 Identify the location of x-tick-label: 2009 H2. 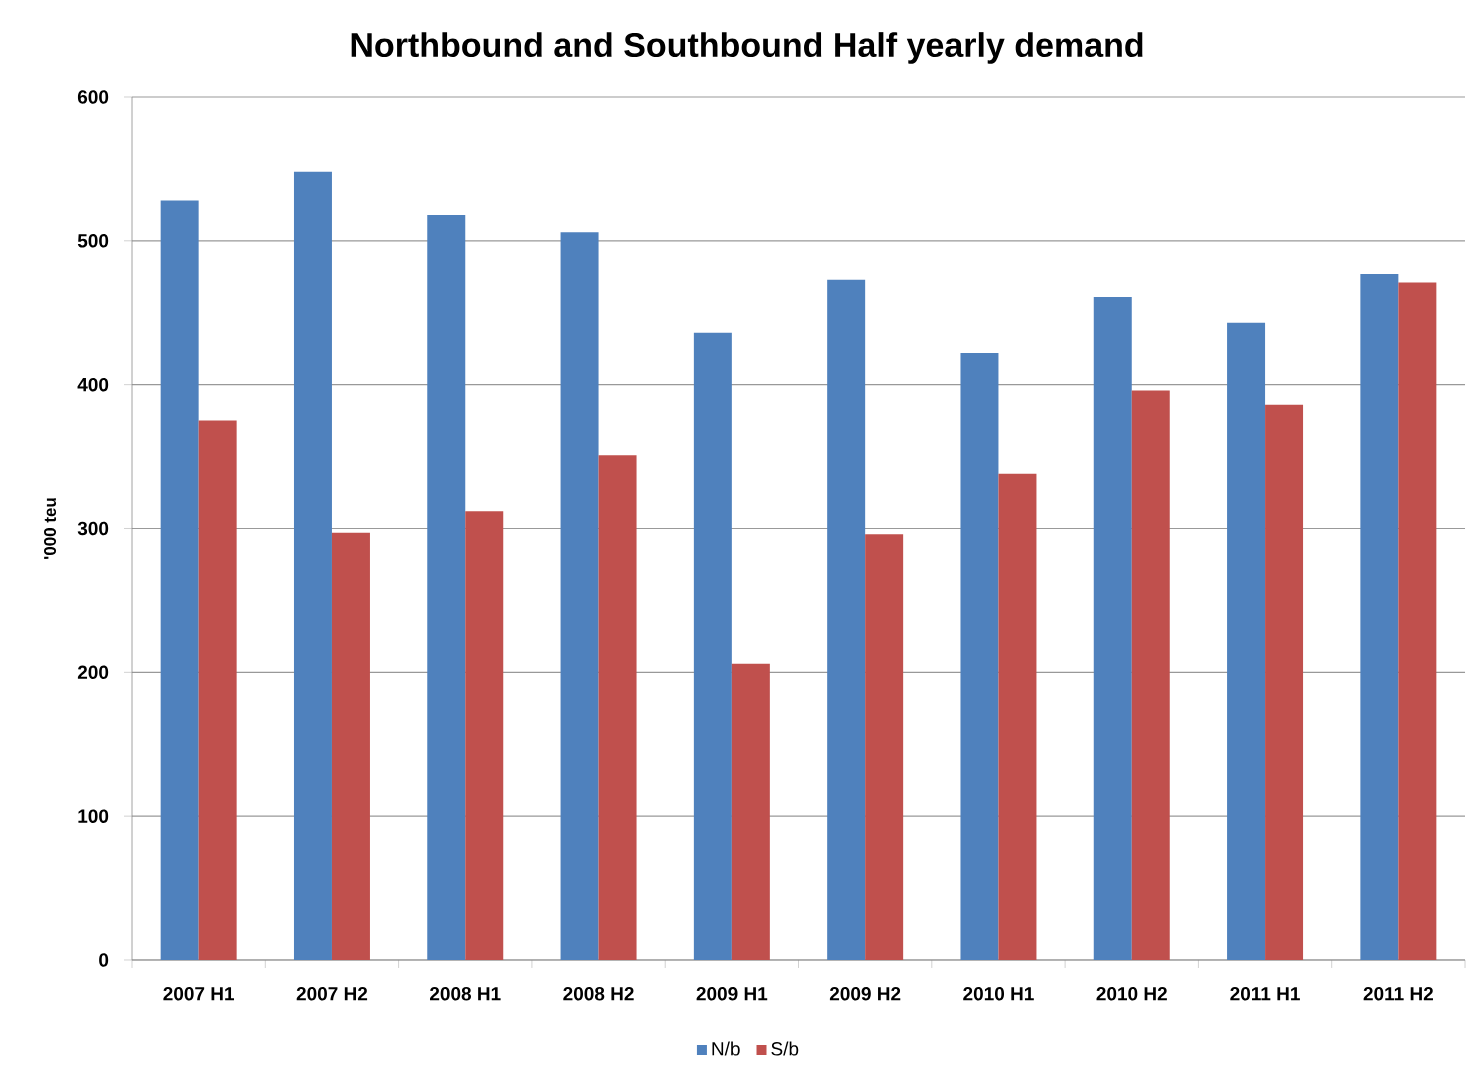
(865, 994).